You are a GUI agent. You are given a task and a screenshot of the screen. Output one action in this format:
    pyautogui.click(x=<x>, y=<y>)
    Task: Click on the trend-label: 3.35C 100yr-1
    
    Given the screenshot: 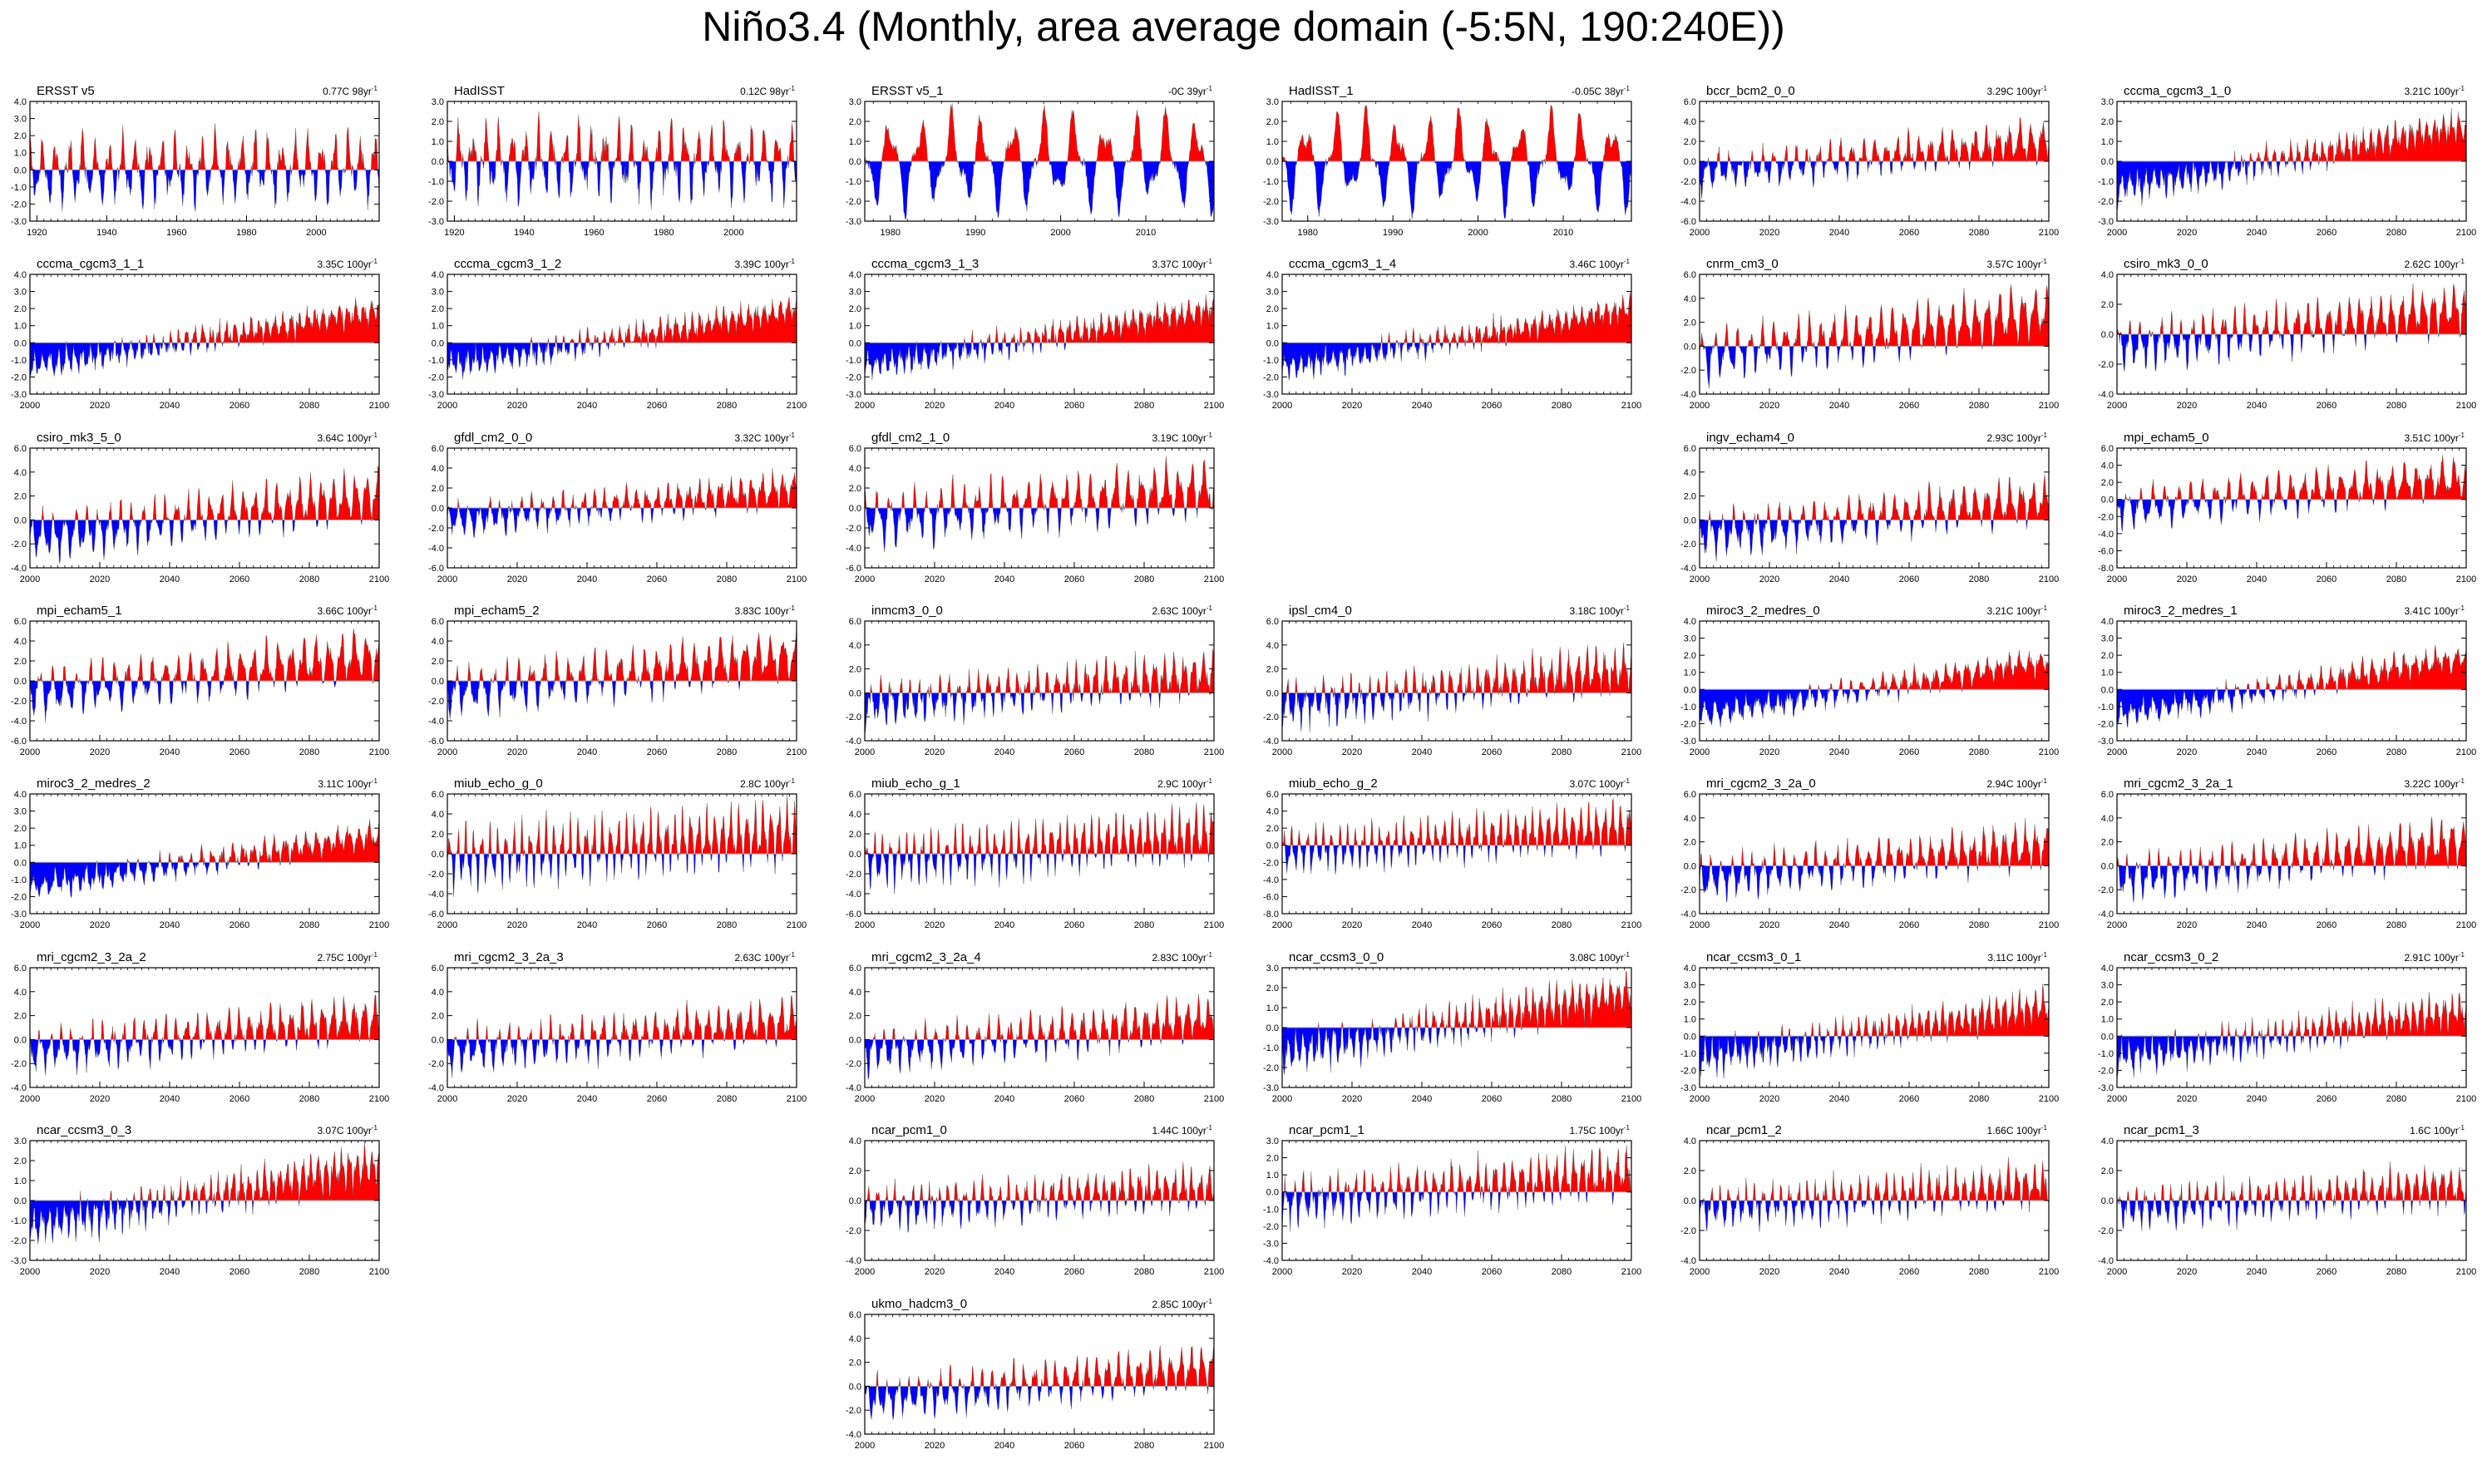 What is the action you would take?
    pyautogui.click(x=348, y=264)
    